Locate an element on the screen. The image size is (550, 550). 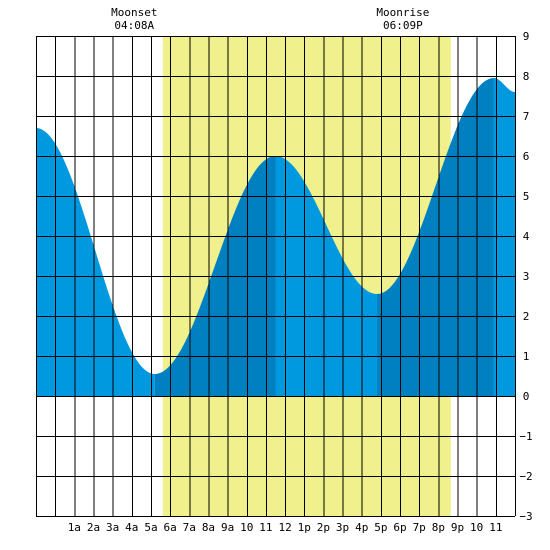
y-tick-label: 5 is located at coordinates (526, 196).